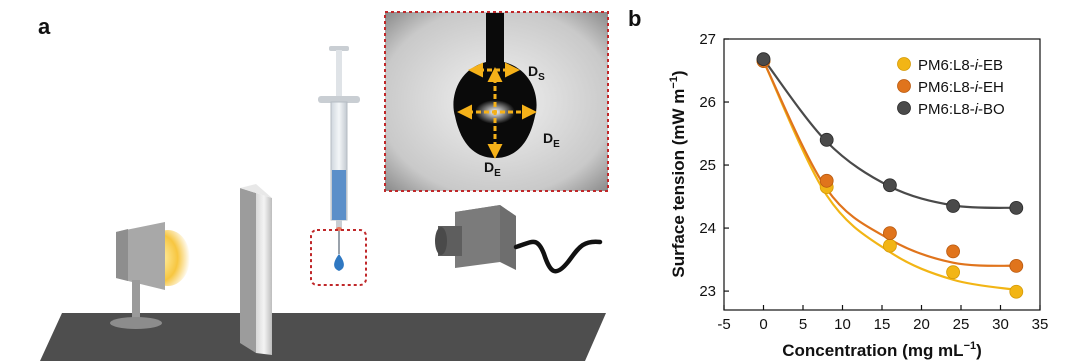 Image resolution: width=1067 pixels, height=361 pixels. I want to click on droplet-inset-image, so click(496, 101).